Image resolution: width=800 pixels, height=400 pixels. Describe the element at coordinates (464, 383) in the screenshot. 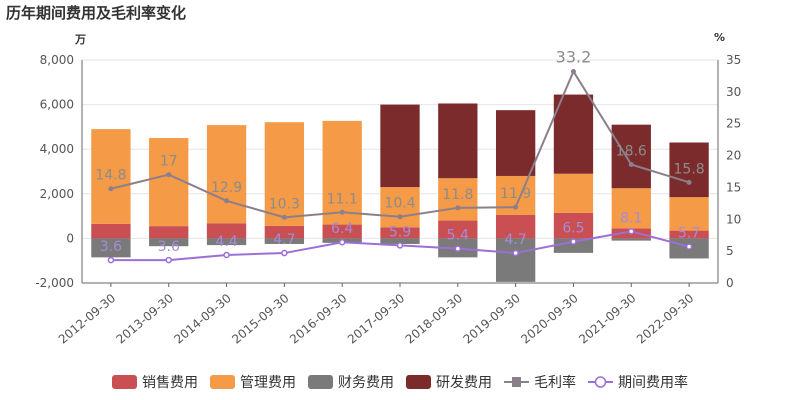

I see `legend-label: 研发费用` at that location.